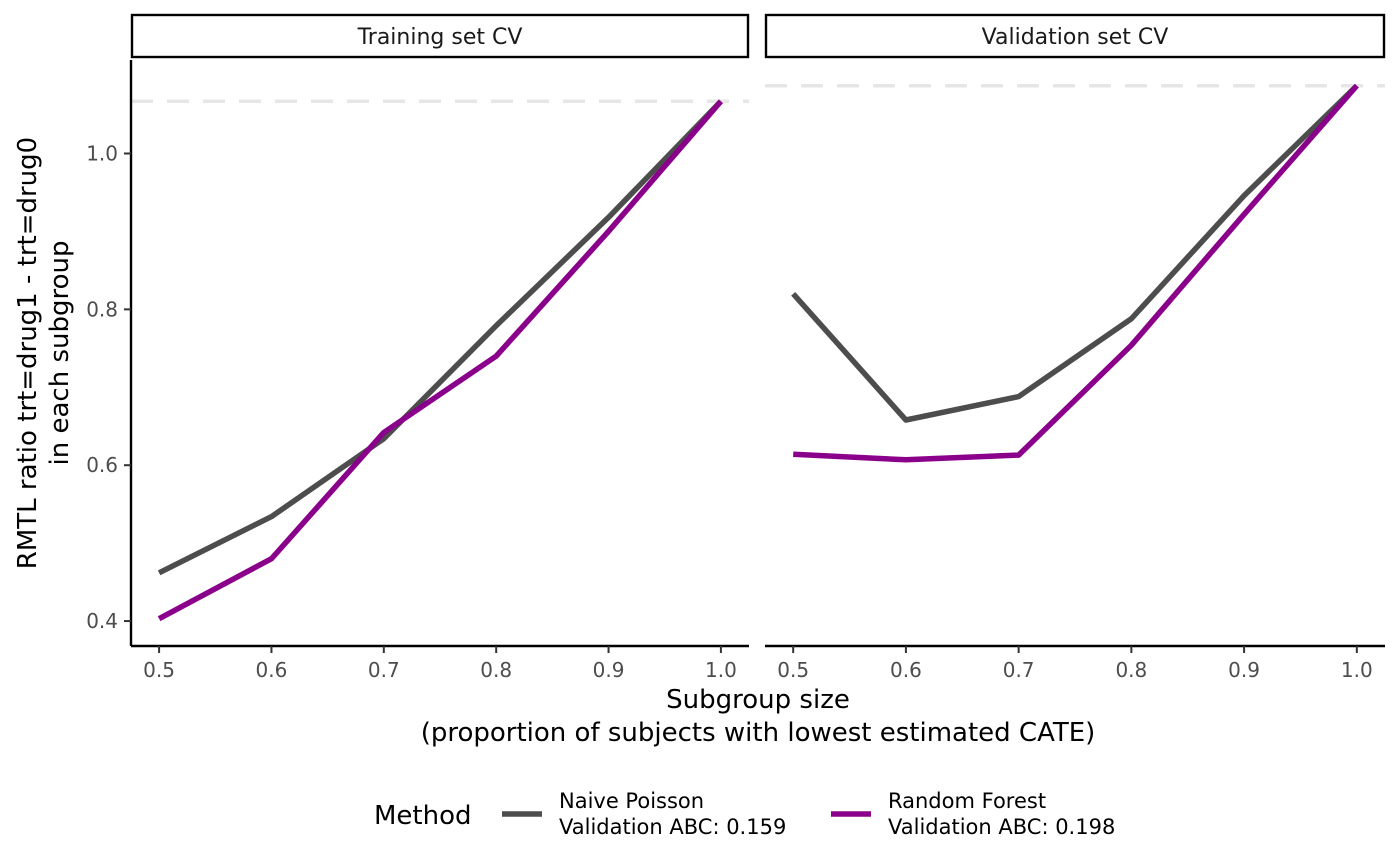 This screenshot has height=866, width=1400. I want to click on y-axis-subtitle: in each subgroup, so click(60, 353).